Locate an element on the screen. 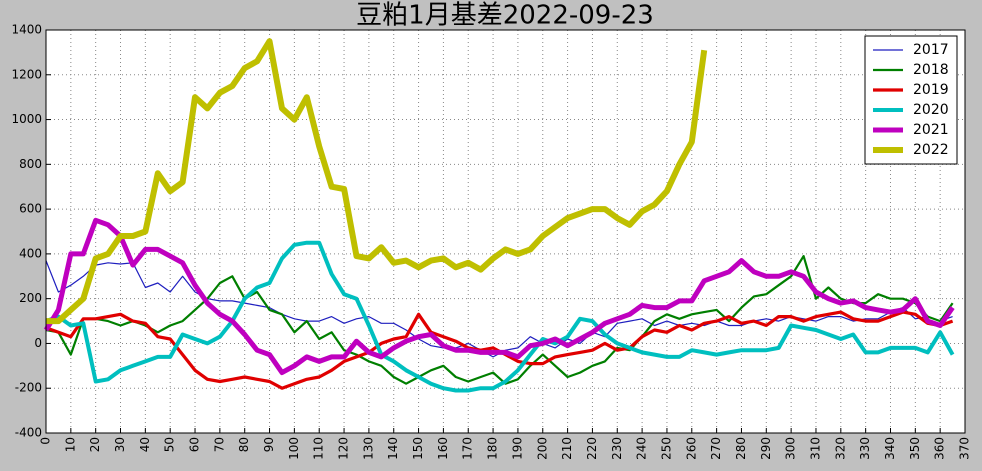  x-tick-label: 360 is located at coordinates (940, 448).